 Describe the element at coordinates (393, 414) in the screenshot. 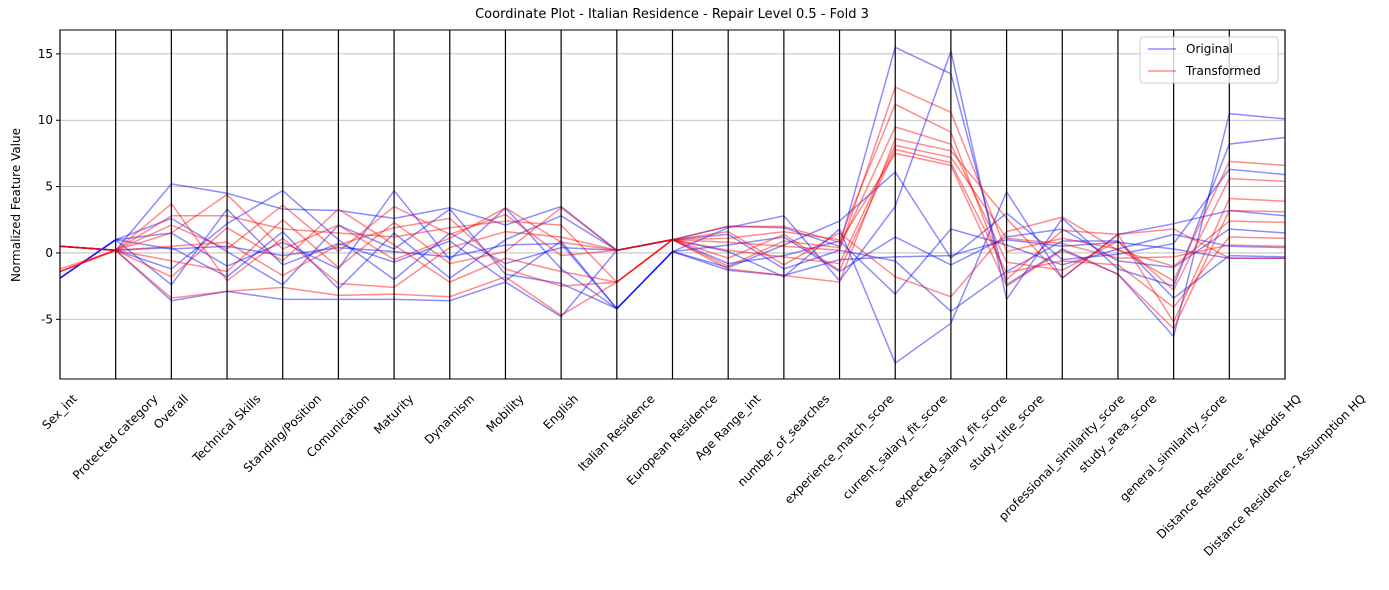

I see `x-tick-label: Maturity` at that location.